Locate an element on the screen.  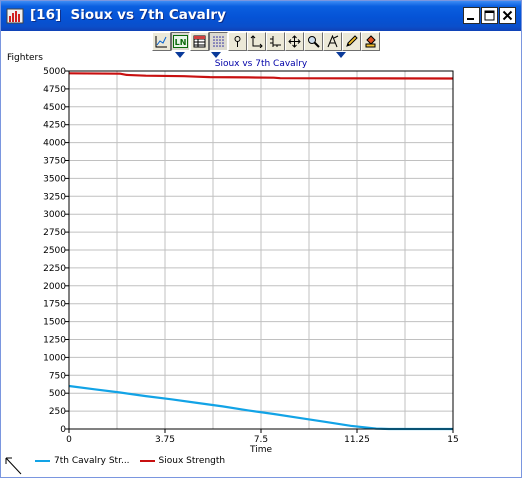
paint-bucket-button is located at coordinates (370, 41).